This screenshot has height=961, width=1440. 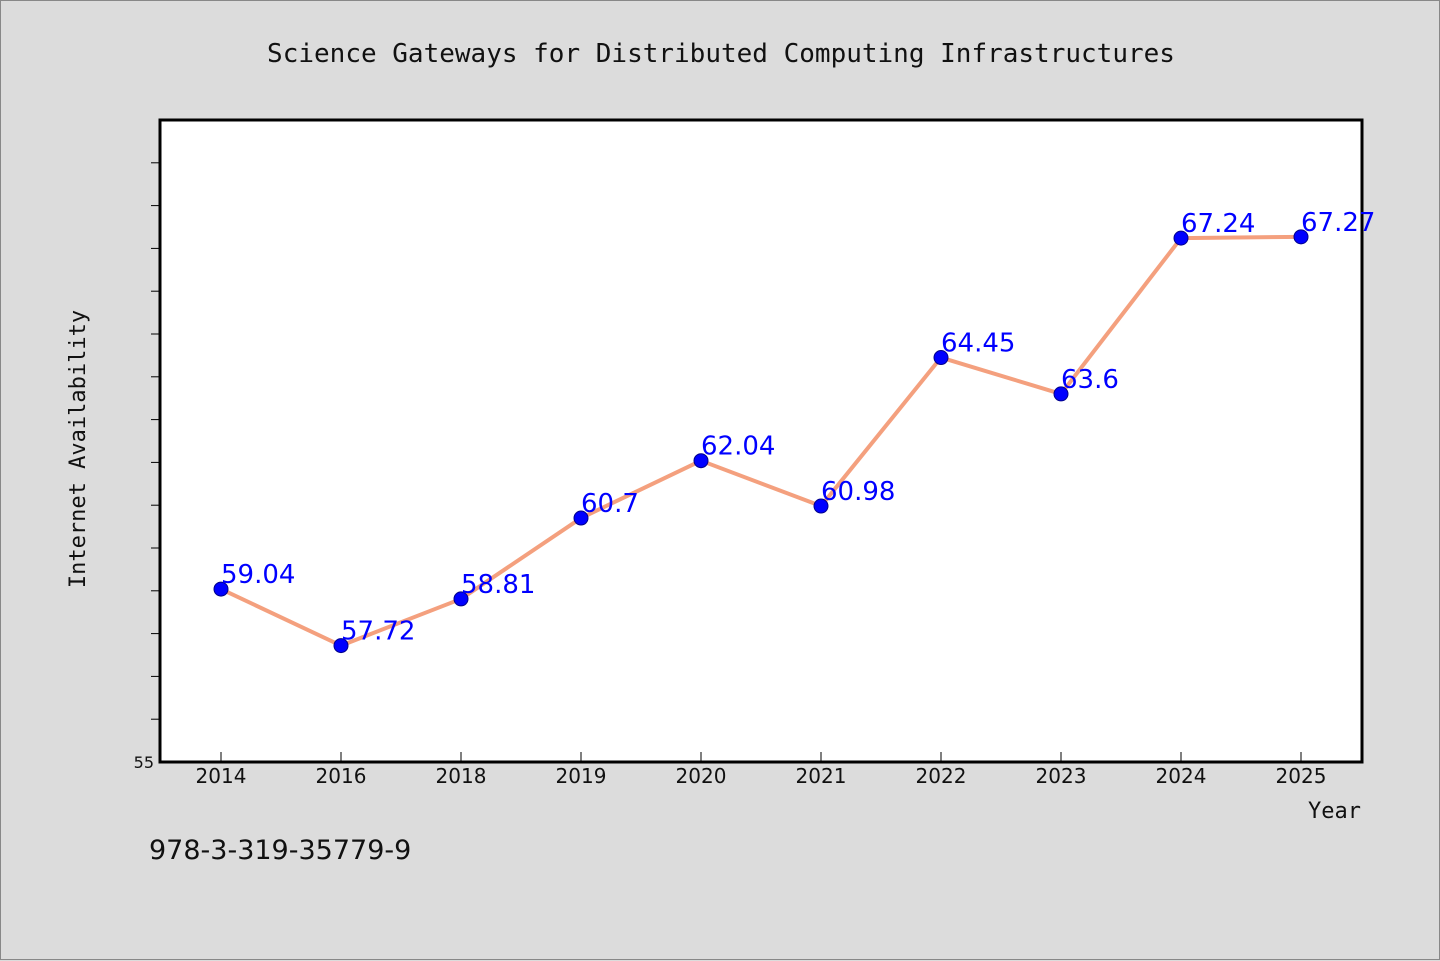 I want to click on data-label: 58.81, so click(x=498, y=585).